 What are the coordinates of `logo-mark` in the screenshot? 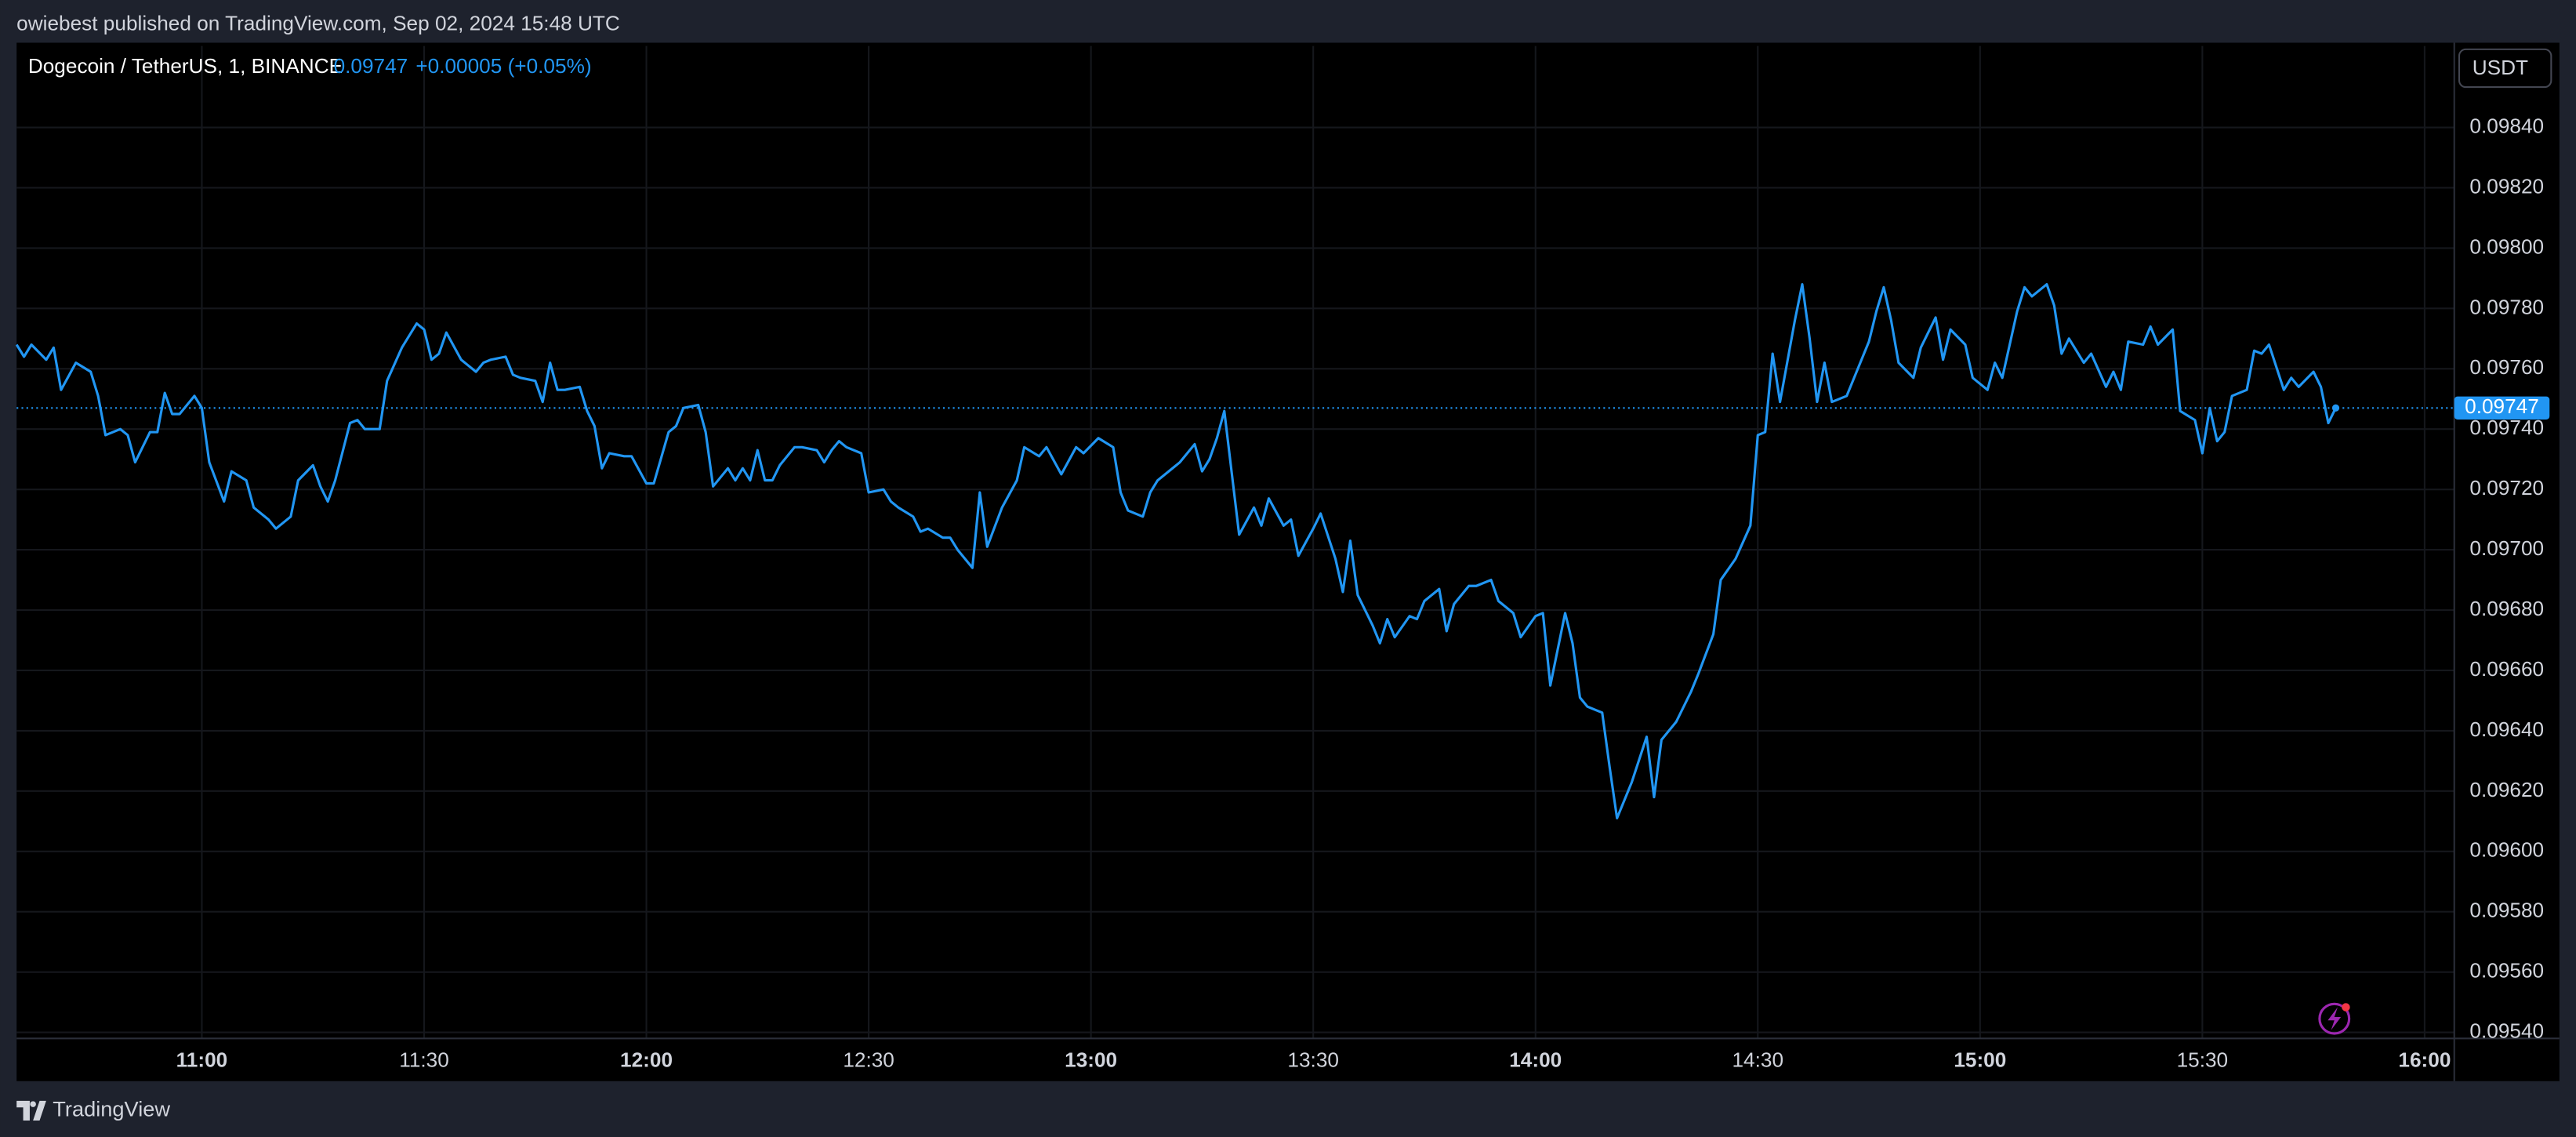 It's located at (31, 1110).